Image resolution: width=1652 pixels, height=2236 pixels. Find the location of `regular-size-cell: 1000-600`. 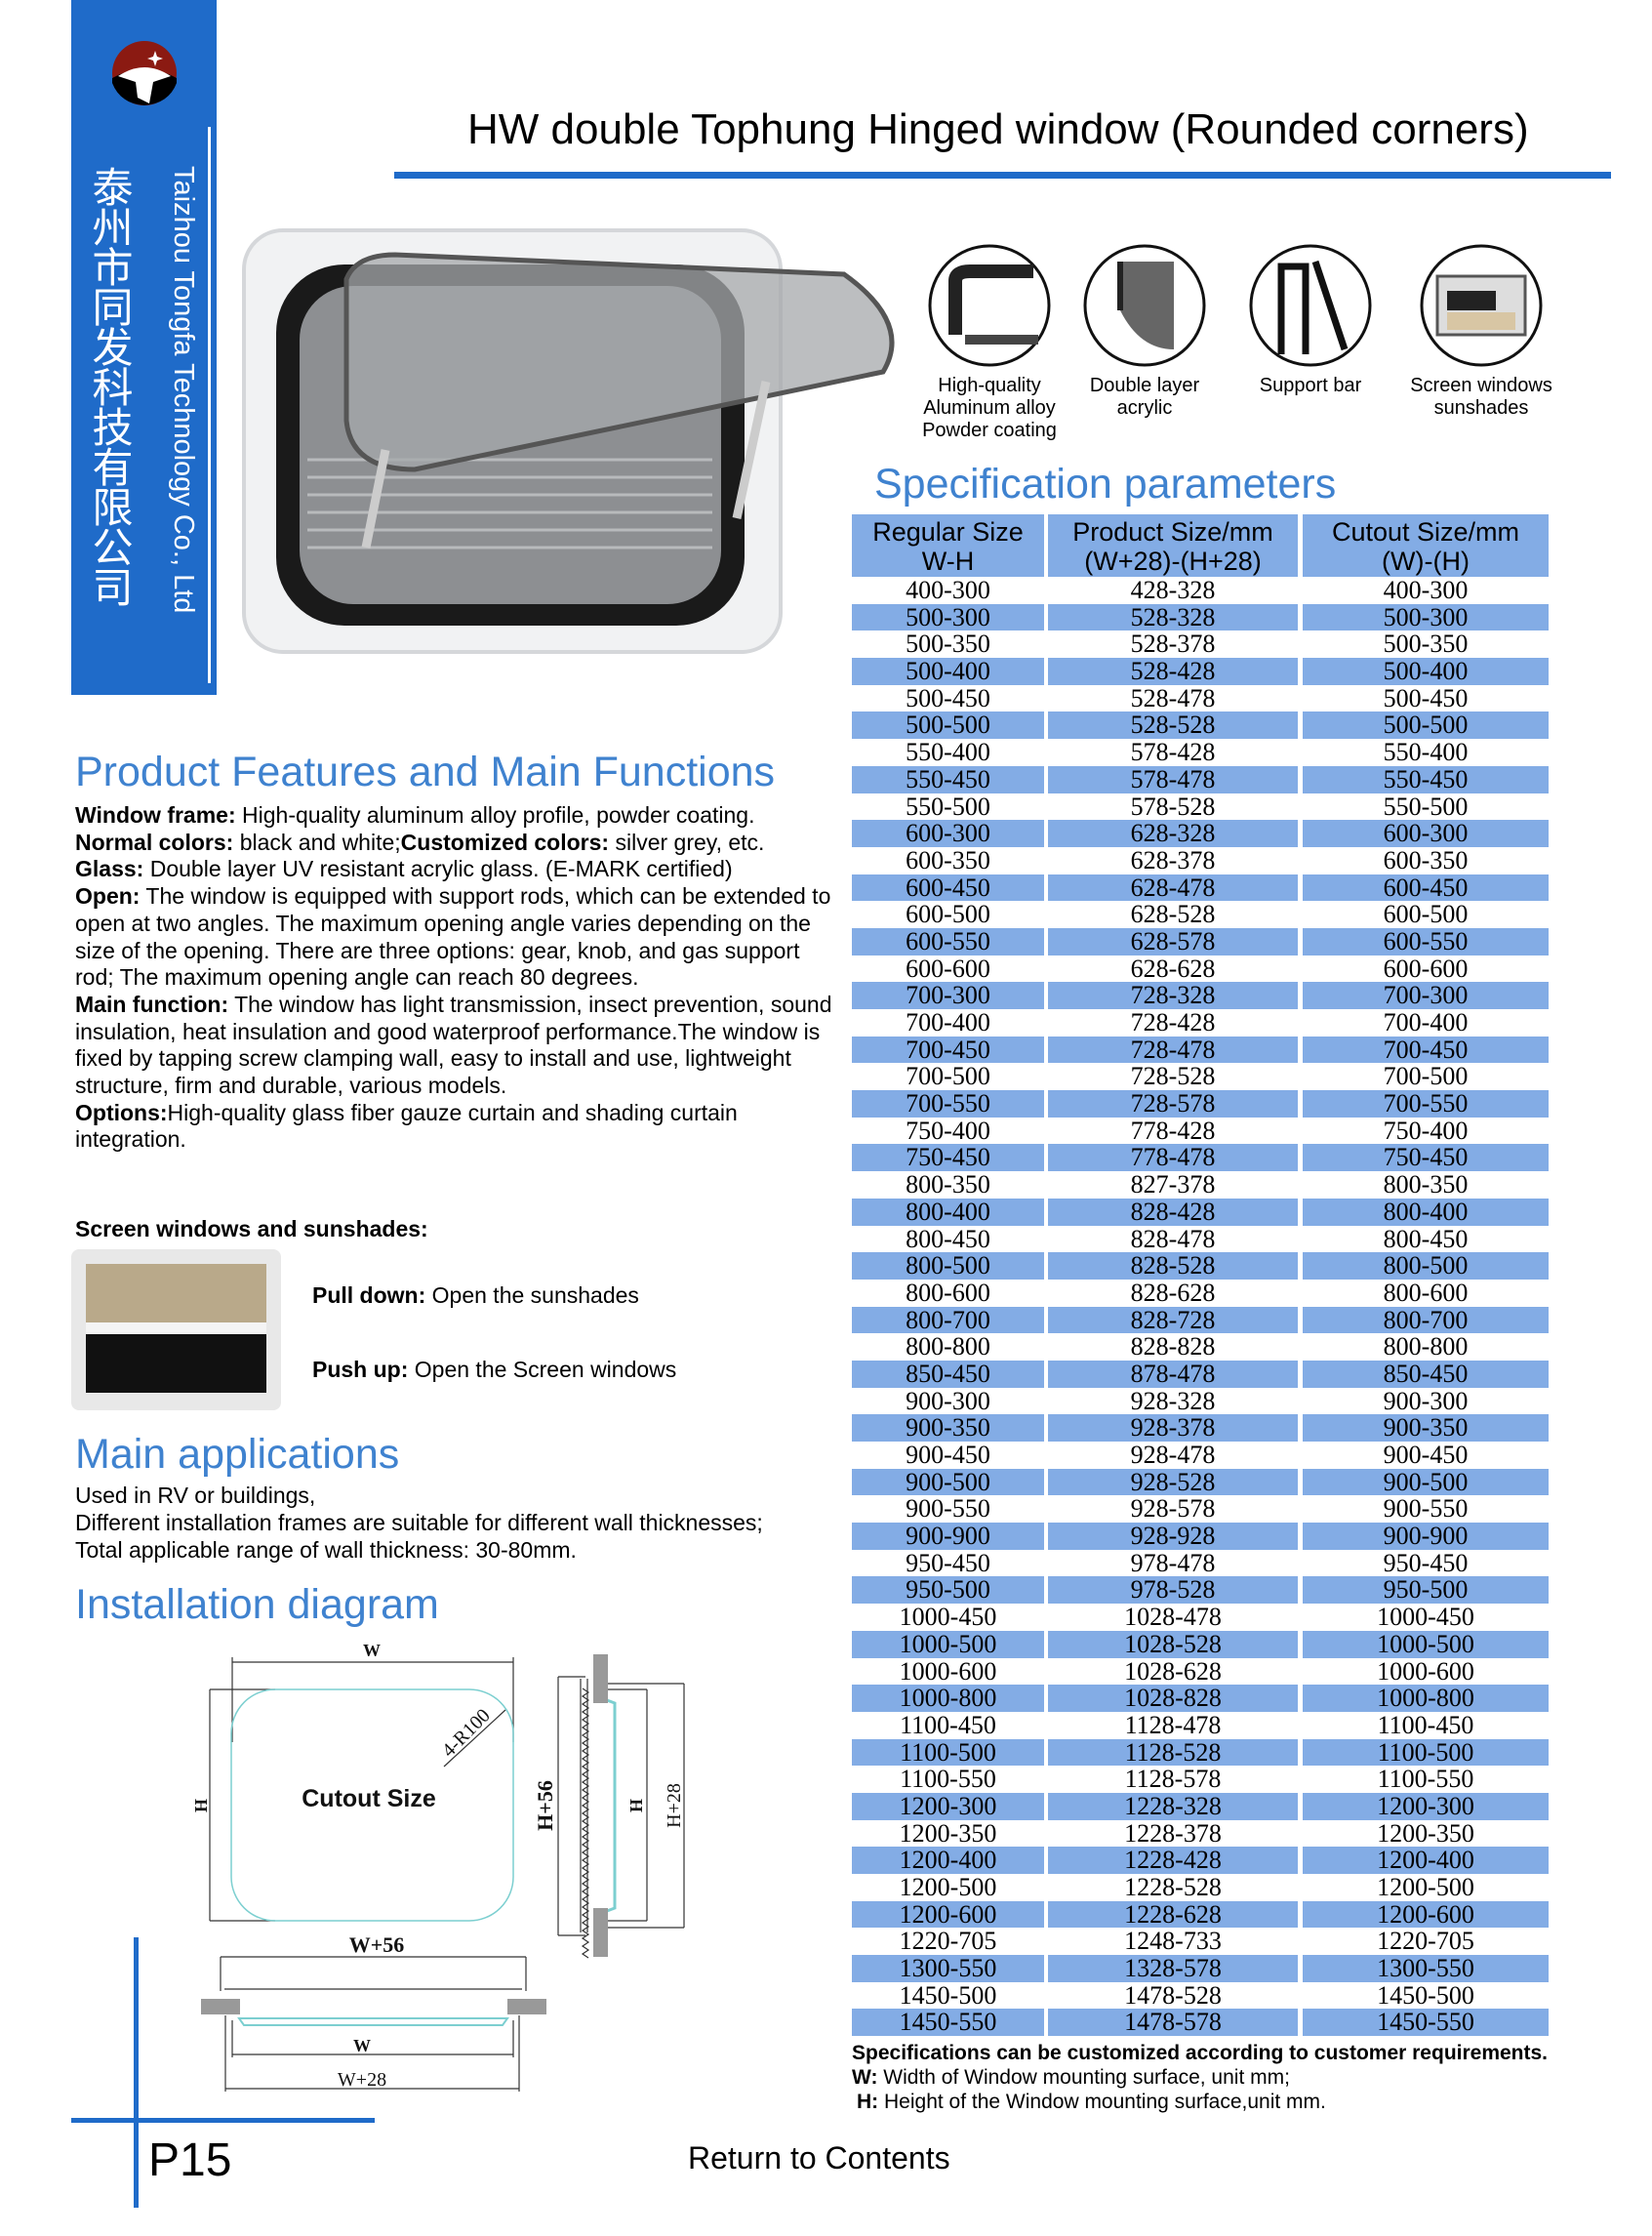

regular-size-cell: 1000-600 is located at coordinates (948, 1671).